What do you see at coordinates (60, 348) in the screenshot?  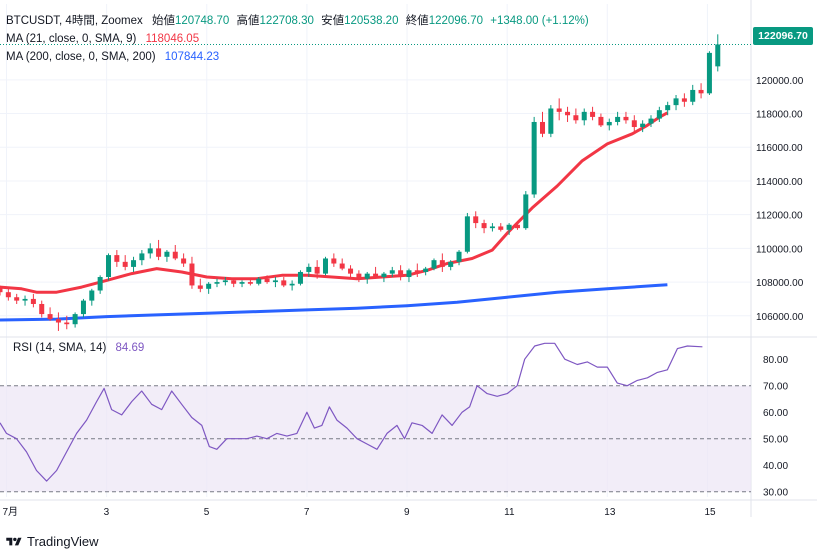 I see `rsi-legend-label: RSI (14, SMA, 14)` at bounding box center [60, 348].